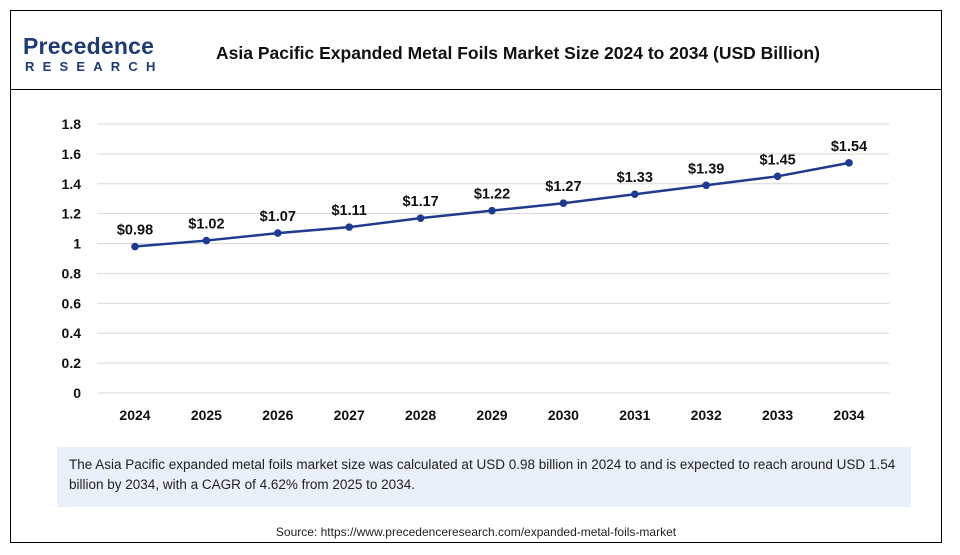 This screenshot has width=960, height=555. I want to click on data-label: $1.45, so click(777, 160).